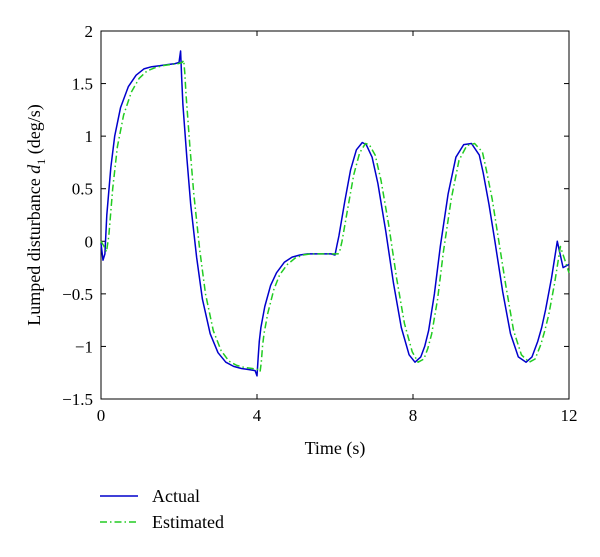 Image resolution: width=600 pixels, height=557 pixels. What do you see at coordinates (335, 448) in the screenshot?
I see `x-axis-label: Time (s)` at bounding box center [335, 448].